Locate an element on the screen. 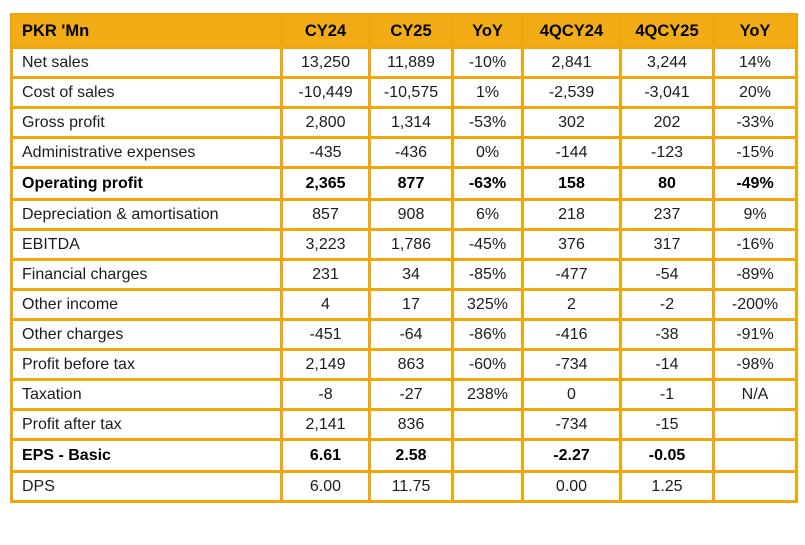 Image resolution: width=805 pixels, height=545 pixels. row-label-text: Other charges is located at coordinates (73, 334).